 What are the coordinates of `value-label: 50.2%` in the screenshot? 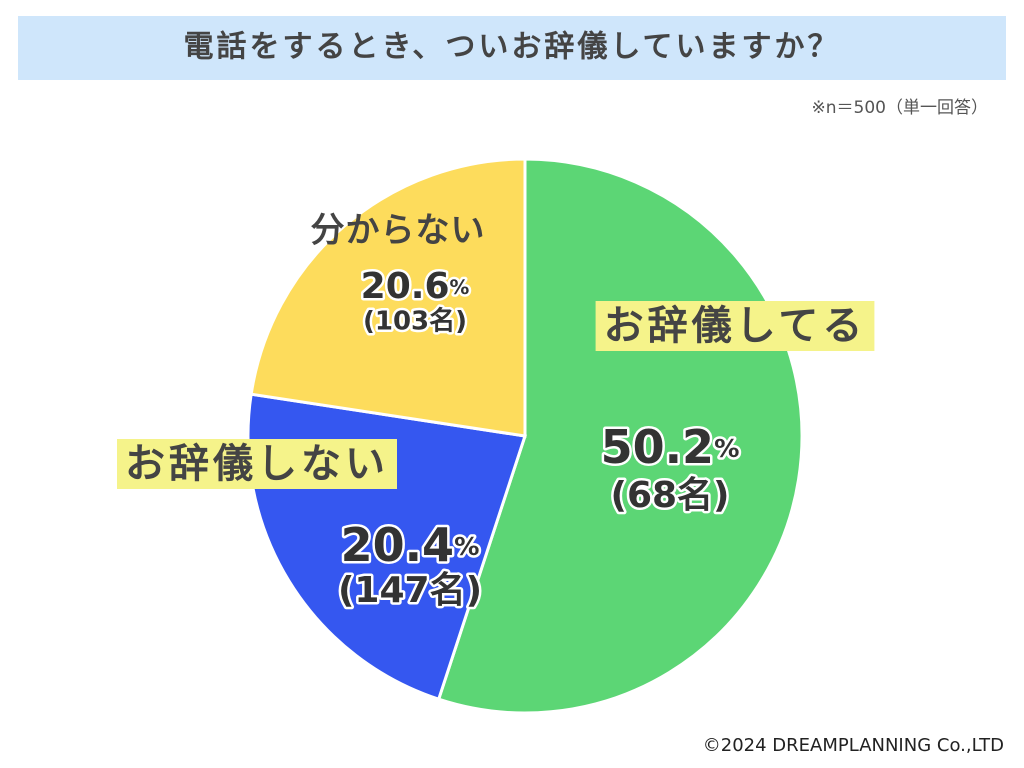 It's located at (670, 447).